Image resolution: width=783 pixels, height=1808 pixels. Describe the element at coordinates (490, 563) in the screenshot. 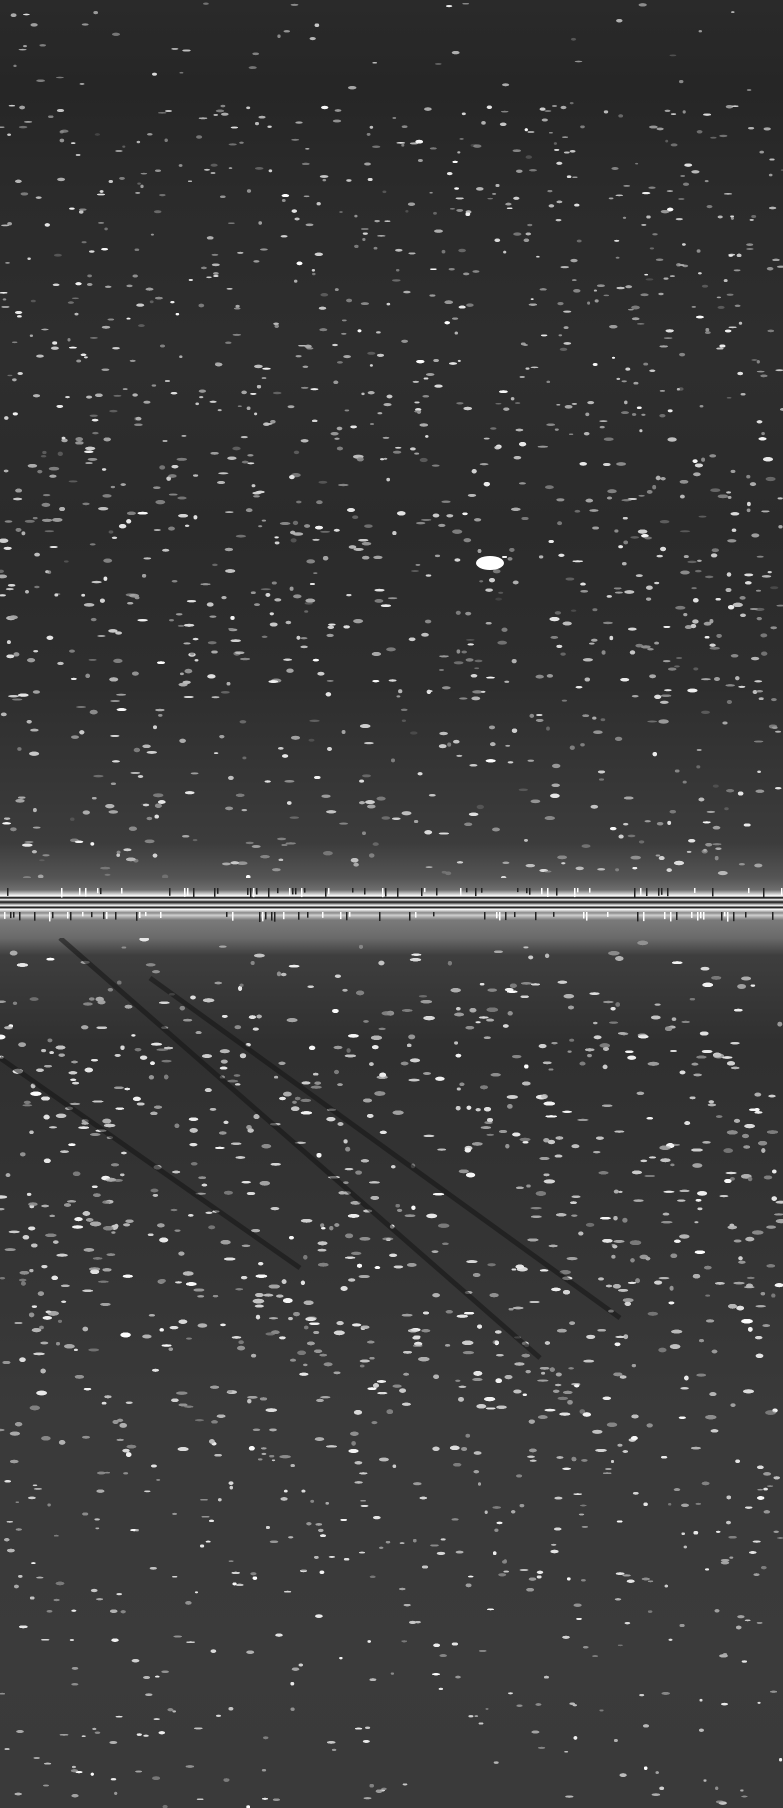

I see `bright-target-return` at that location.